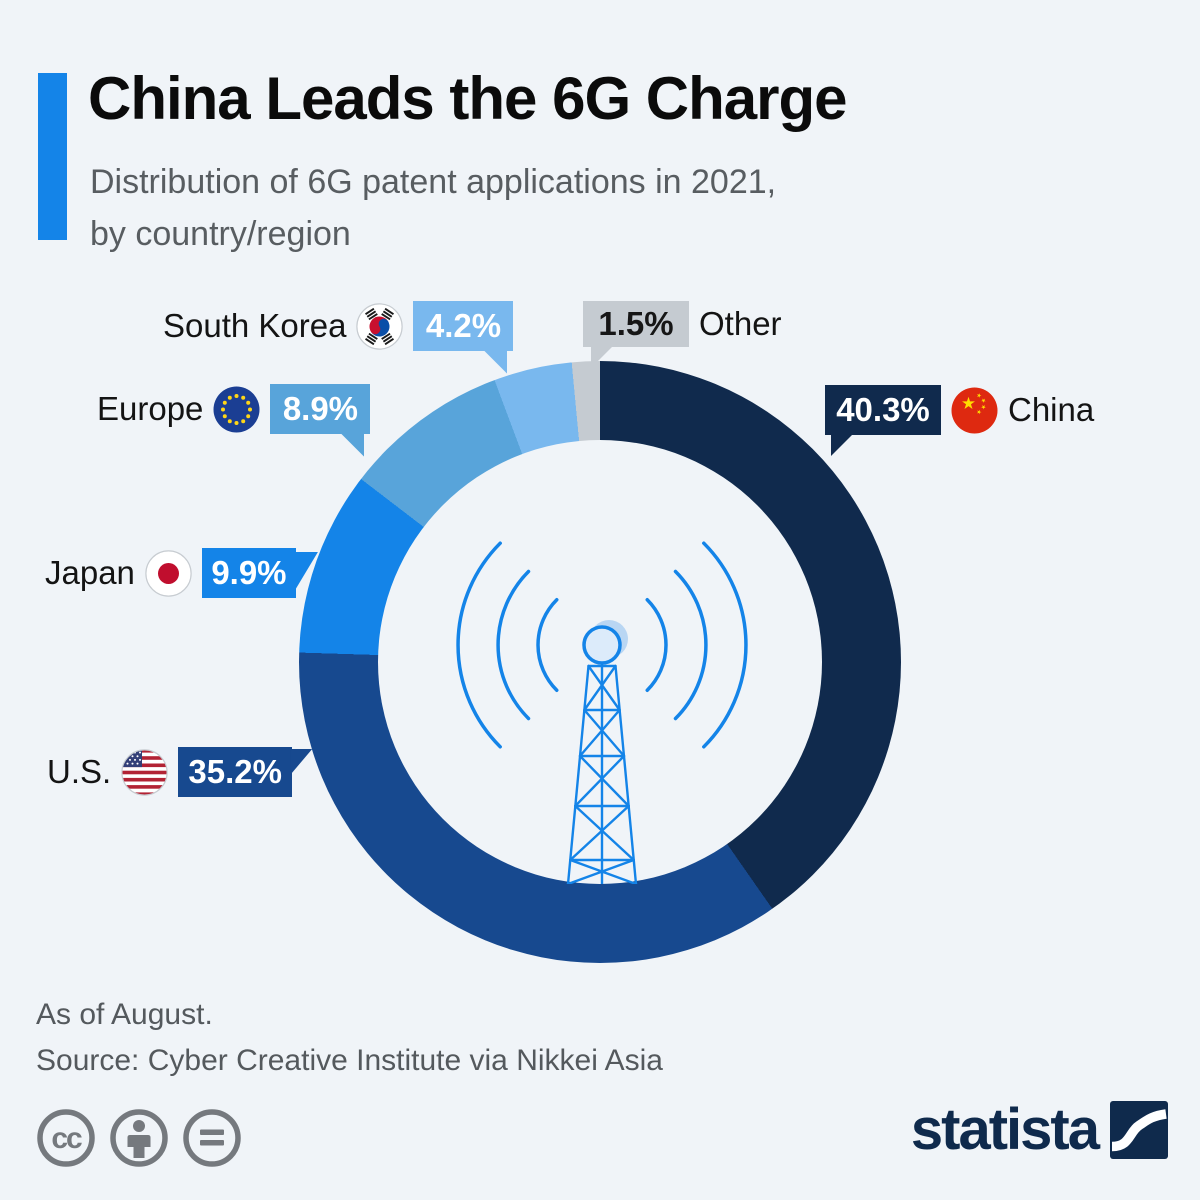 This screenshot has width=1200, height=1200. What do you see at coordinates (90, 572) in the screenshot?
I see `label-japan: Japan` at bounding box center [90, 572].